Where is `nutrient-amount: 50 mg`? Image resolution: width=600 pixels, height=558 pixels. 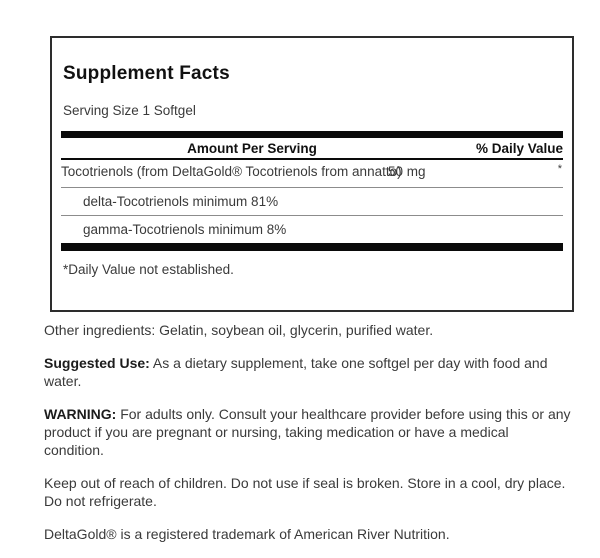
nutrient-amount: 50 mg is located at coordinates (407, 171).